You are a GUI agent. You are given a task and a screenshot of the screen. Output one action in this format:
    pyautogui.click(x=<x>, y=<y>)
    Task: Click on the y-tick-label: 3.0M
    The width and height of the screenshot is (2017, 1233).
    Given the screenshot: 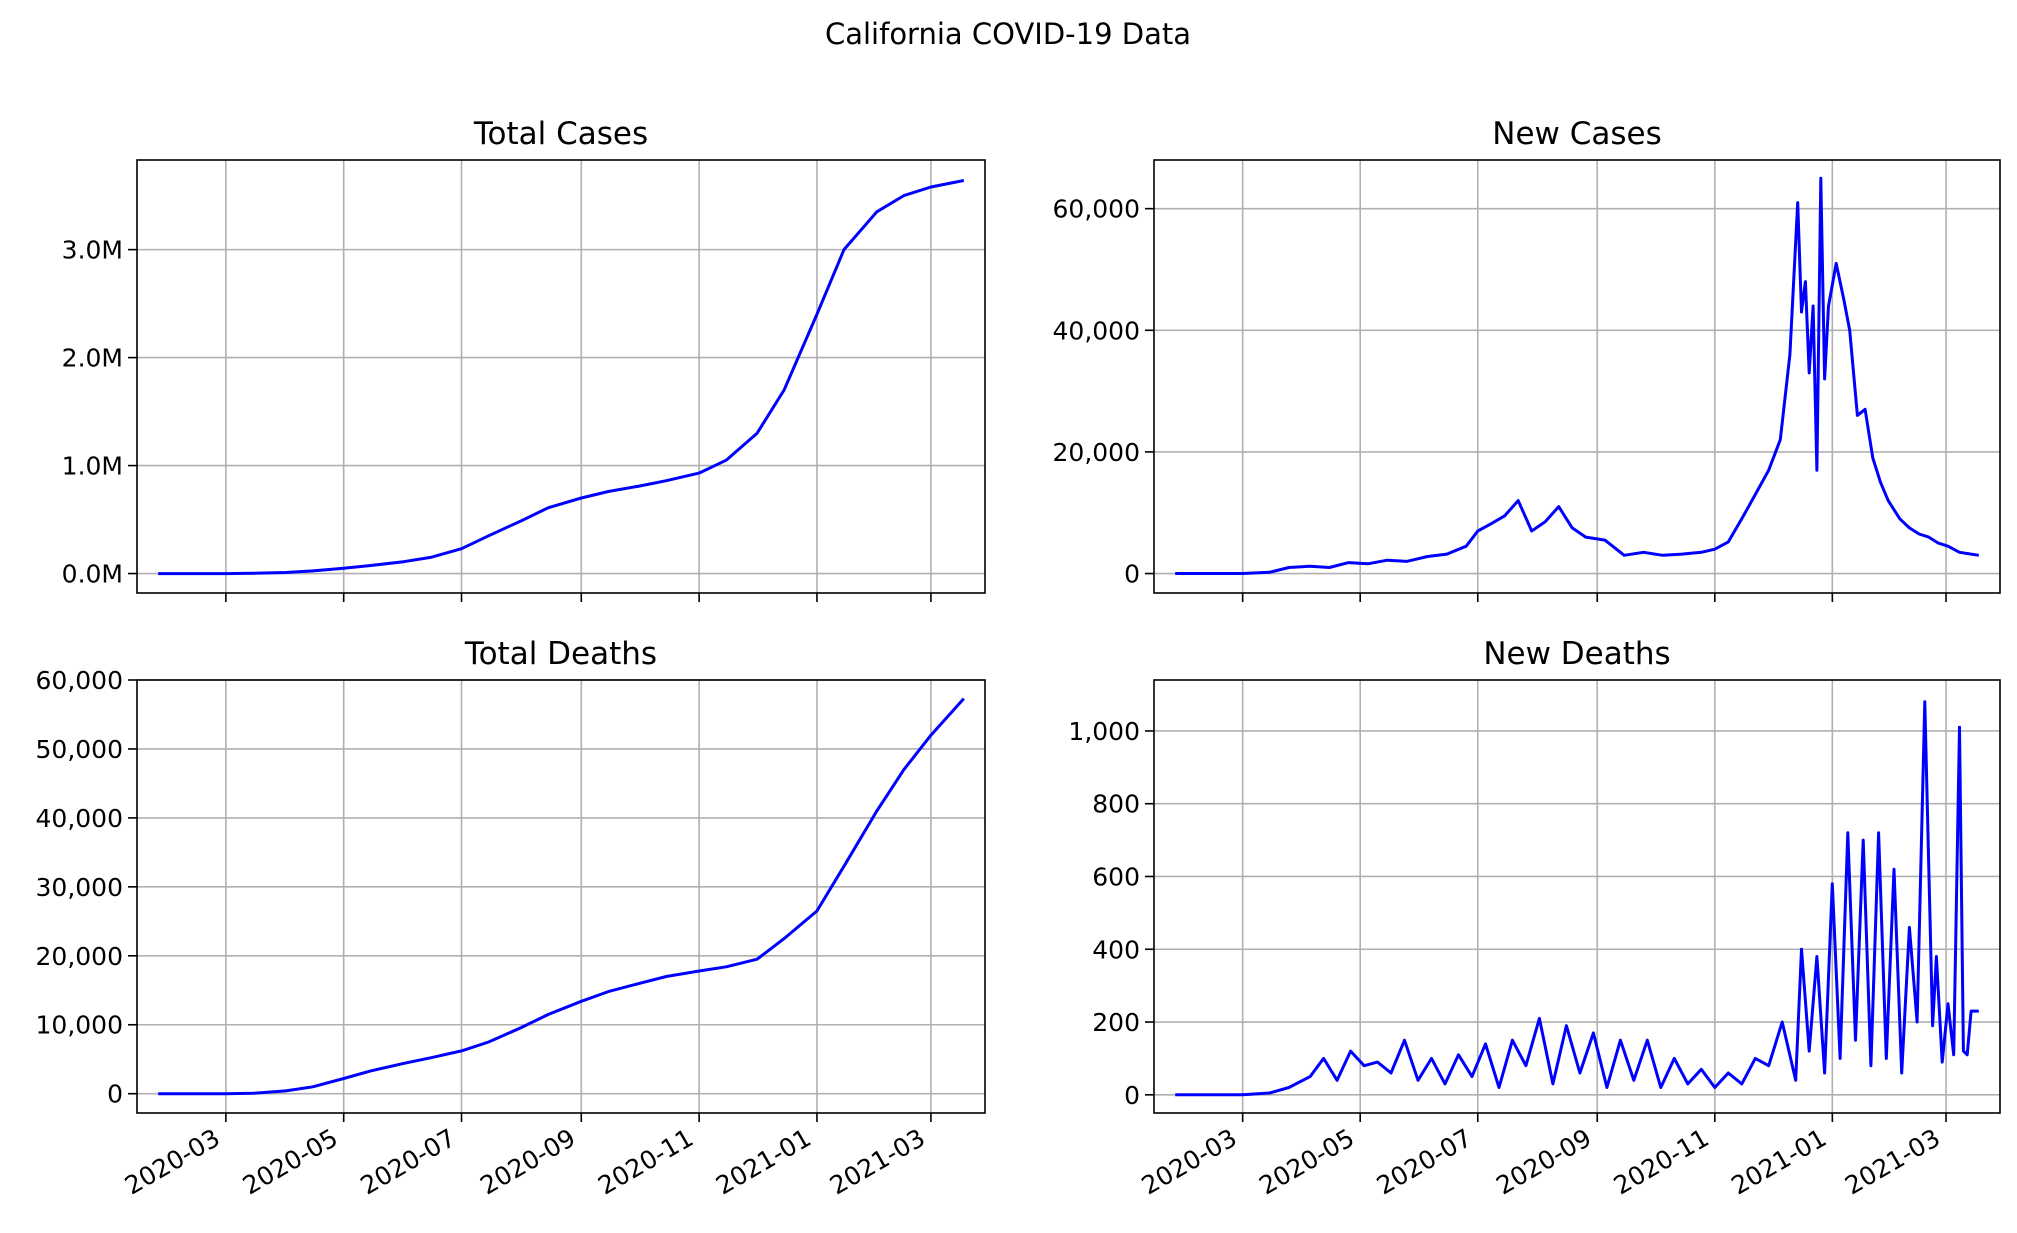 What is the action you would take?
    pyautogui.click(x=92, y=250)
    